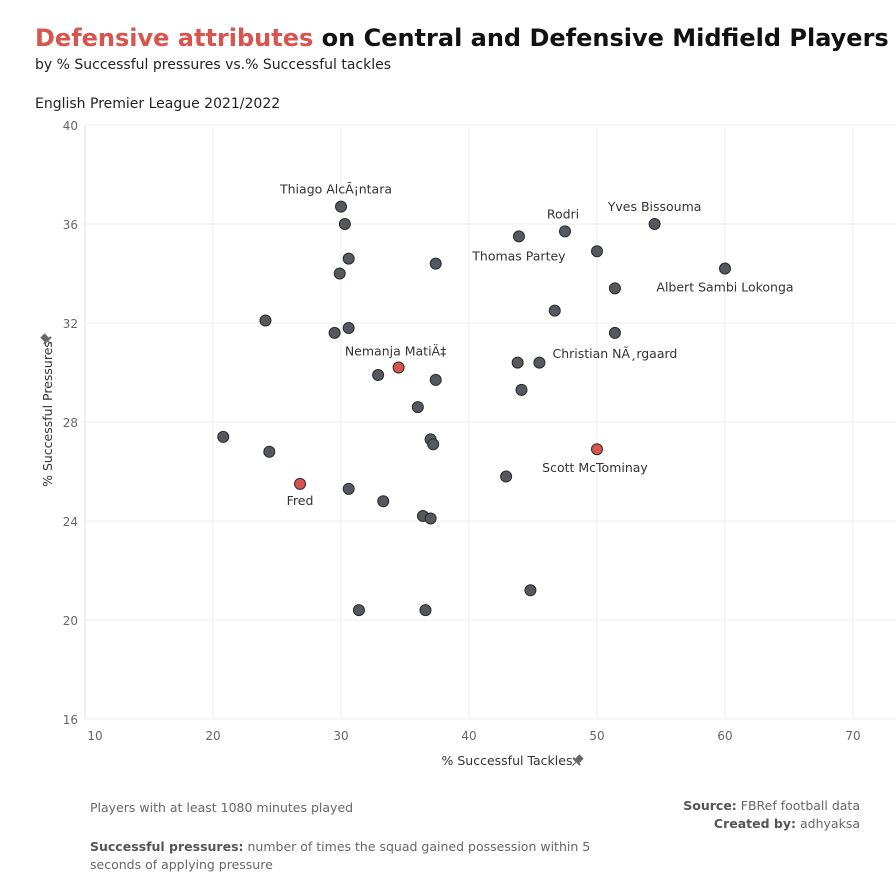  Describe the element at coordinates (507, 760) in the screenshot. I see `x-axis-label: % Successful Tackles` at that location.